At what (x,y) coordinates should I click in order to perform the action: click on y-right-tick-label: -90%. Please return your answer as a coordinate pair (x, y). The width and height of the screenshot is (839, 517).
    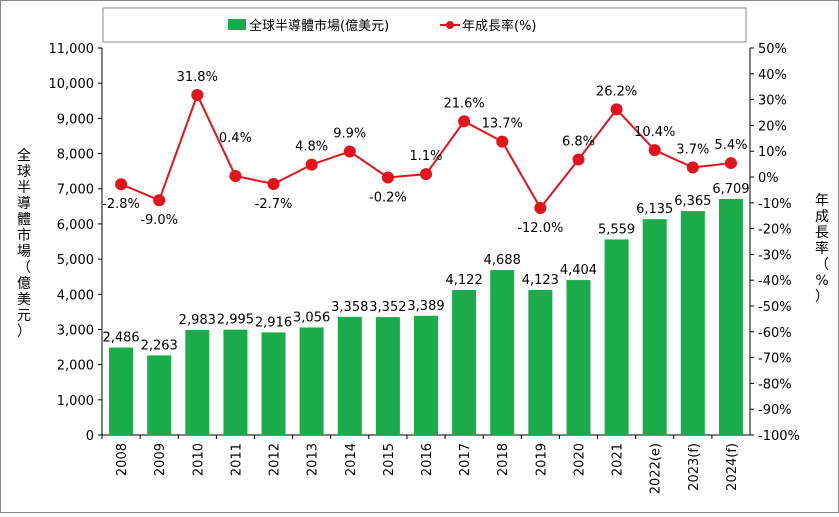
    Looking at the image, I should click on (775, 410).